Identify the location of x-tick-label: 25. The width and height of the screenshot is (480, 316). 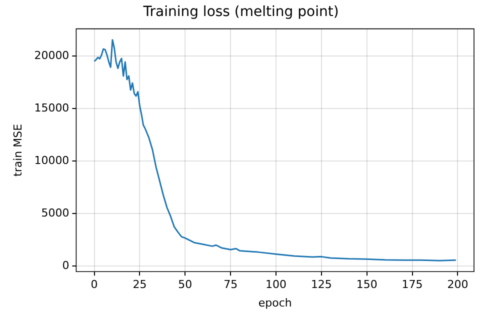
(139, 285).